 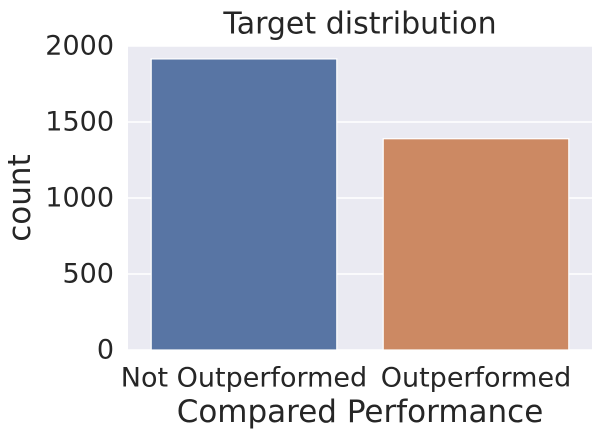 I want to click on x-tick-labels: Not Outperformed Outperformed, so click(x=346, y=378).